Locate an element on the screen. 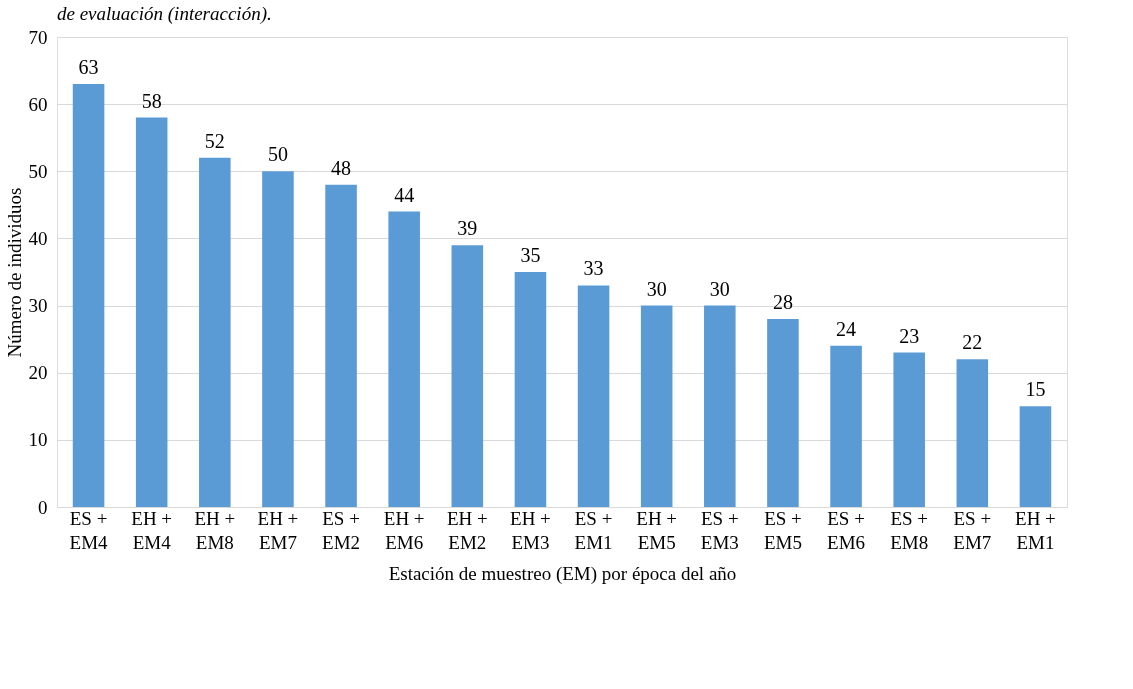  x-tick-label: ES + EM4 is located at coordinates (89, 530).